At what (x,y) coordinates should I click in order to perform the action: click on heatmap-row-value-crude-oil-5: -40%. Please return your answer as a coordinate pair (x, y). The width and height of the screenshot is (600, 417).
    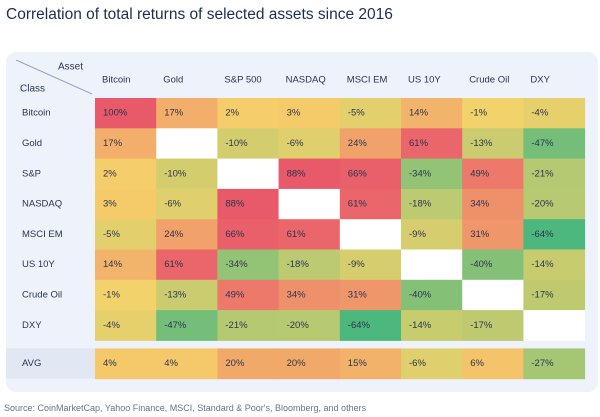
    Looking at the image, I should click on (420, 294).